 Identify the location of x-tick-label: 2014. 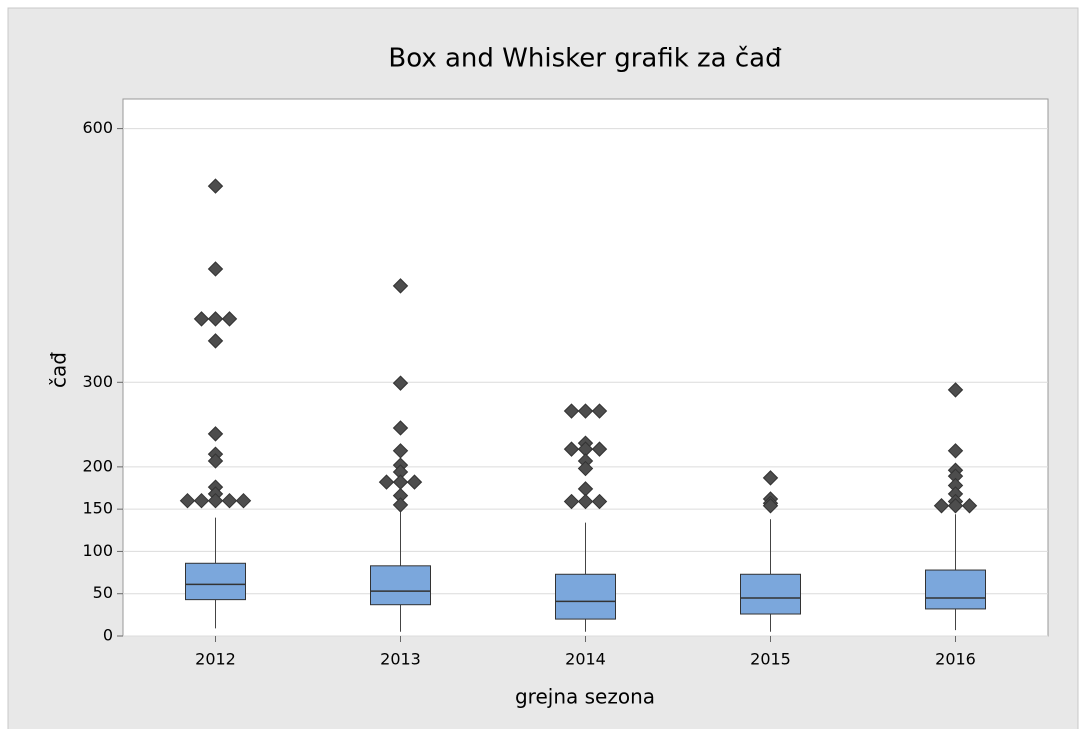
(585, 659).